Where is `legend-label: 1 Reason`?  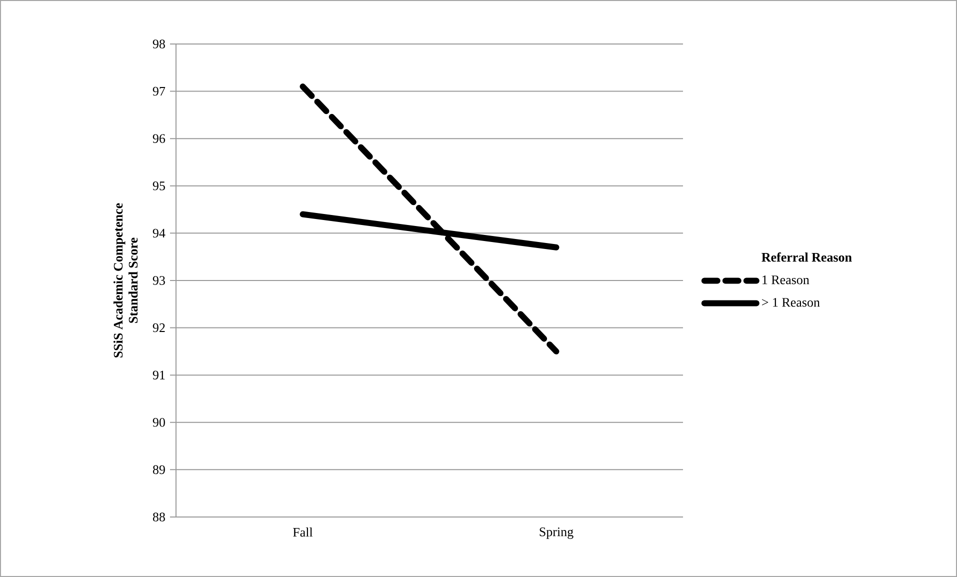 legend-label: 1 Reason is located at coordinates (786, 280).